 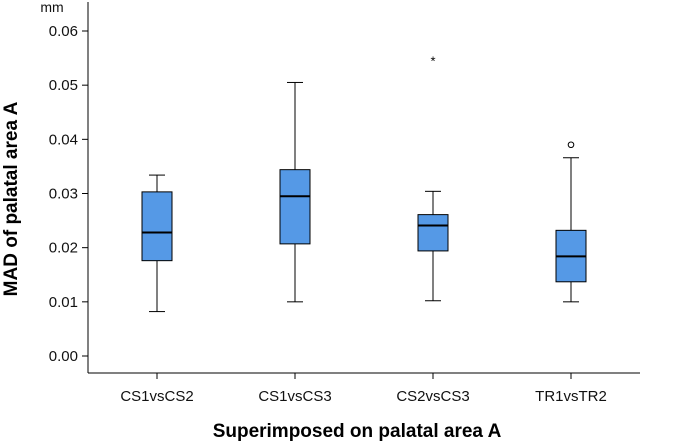 I want to click on y-tick-label: 0.00, so click(x=63, y=356).